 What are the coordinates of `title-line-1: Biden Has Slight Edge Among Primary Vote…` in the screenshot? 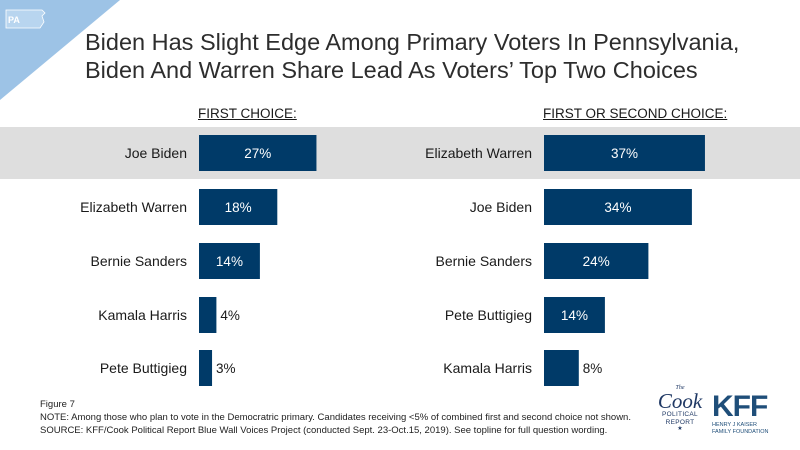 It's located at (412, 42).